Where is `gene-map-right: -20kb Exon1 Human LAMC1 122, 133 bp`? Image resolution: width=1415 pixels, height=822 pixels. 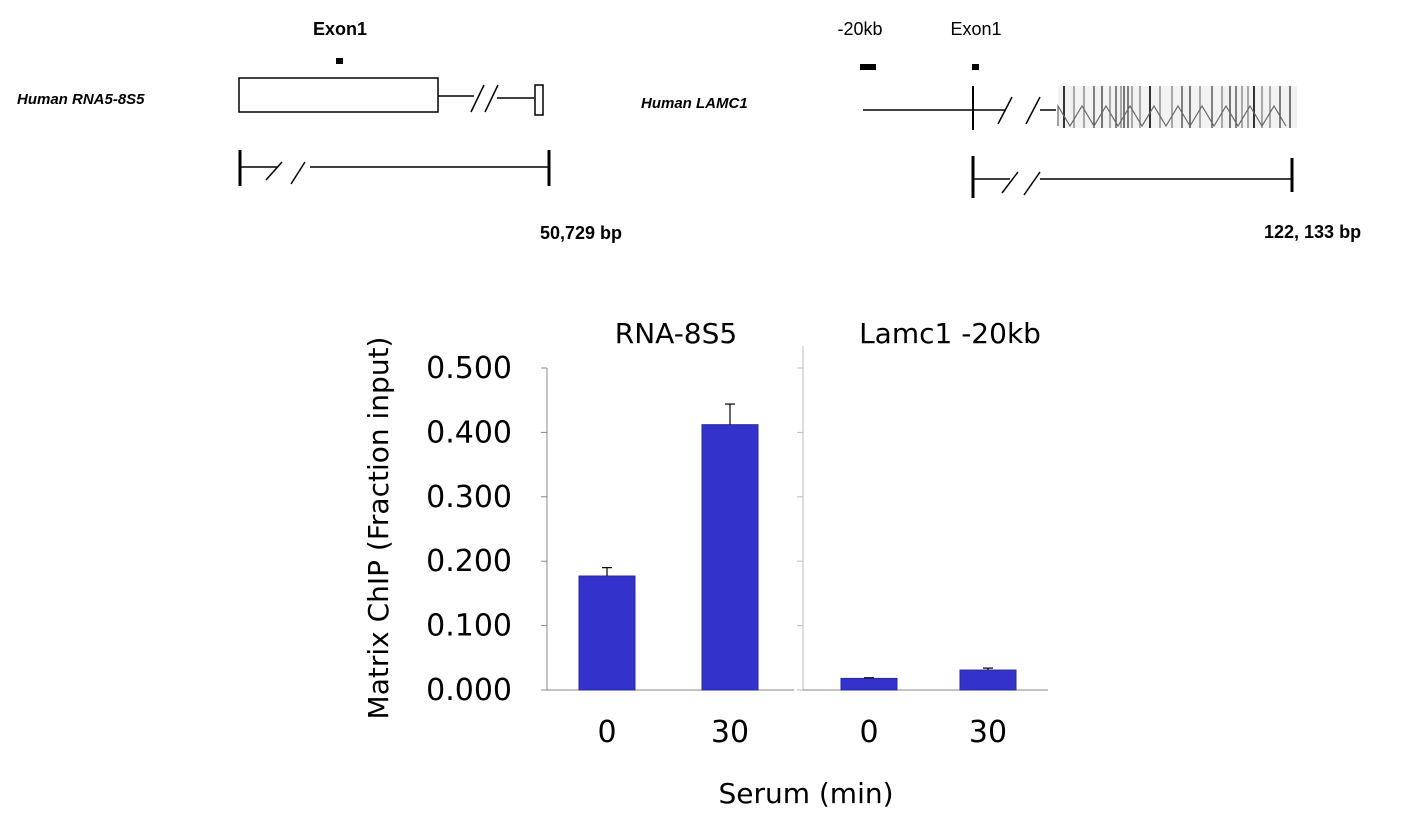
gene-map-right: -20kb Exon1 Human LAMC1 122, 133 bp is located at coordinates (1001, 130).